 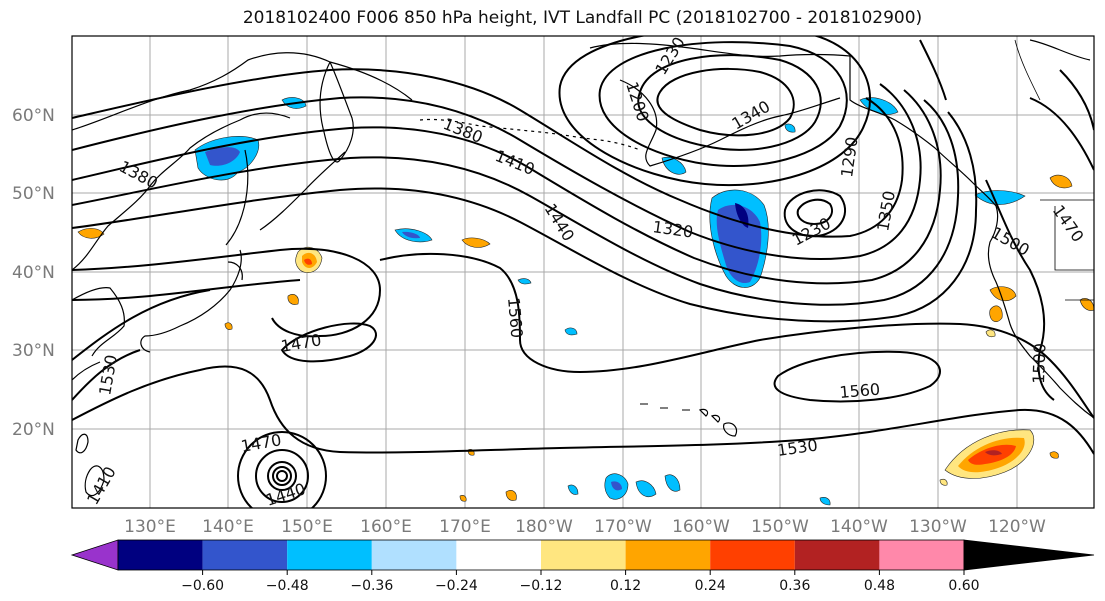 What do you see at coordinates (33, 116) in the screenshot?
I see `lat-label: 60°N` at bounding box center [33, 116].